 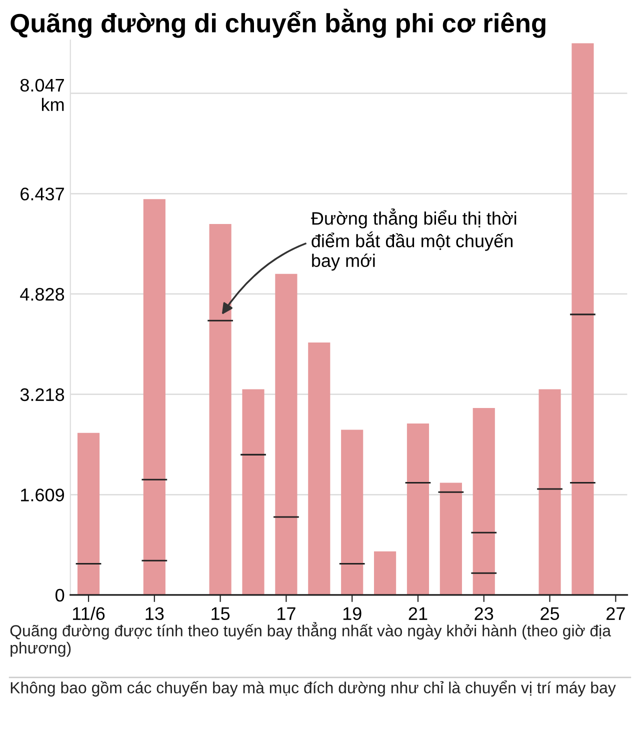 What do you see at coordinates (550, 613) in the screenshot?
I see `x-tick-label: 25` at bounding box center [550, 613].